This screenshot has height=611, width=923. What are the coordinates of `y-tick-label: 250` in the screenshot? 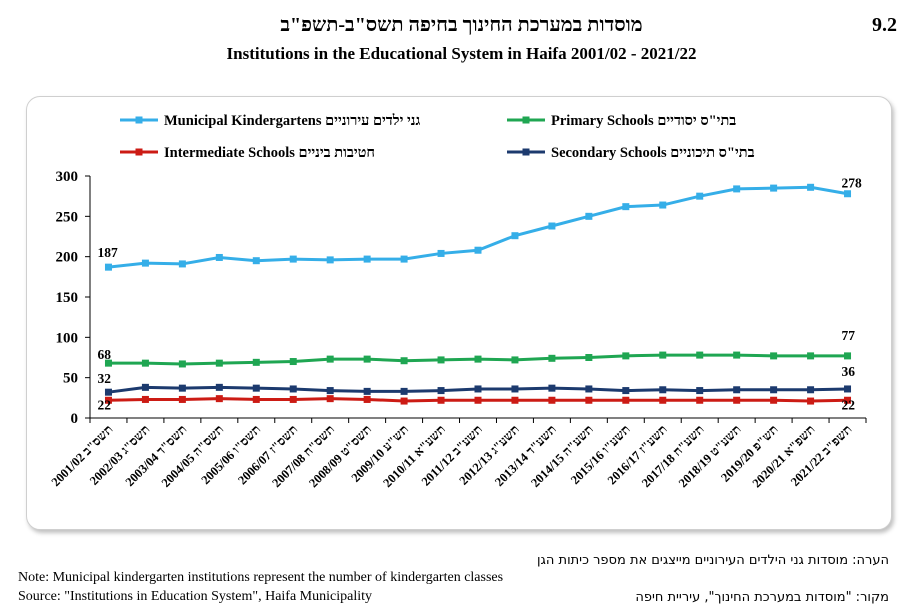 It's located at (67, 217).